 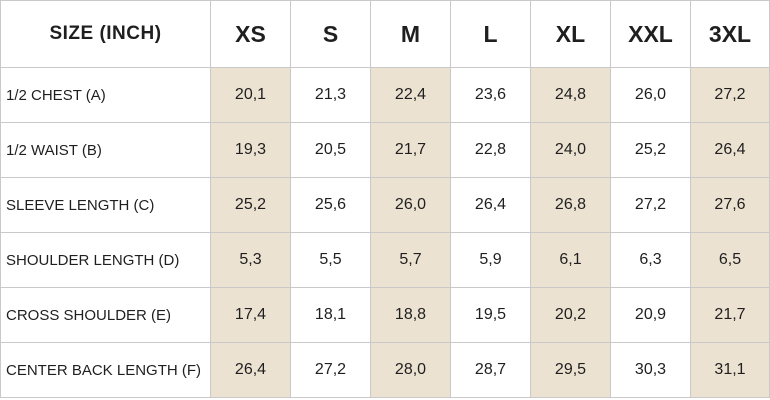 I want to click on measurement-cell: 5,3, so click(x=250, y=260).